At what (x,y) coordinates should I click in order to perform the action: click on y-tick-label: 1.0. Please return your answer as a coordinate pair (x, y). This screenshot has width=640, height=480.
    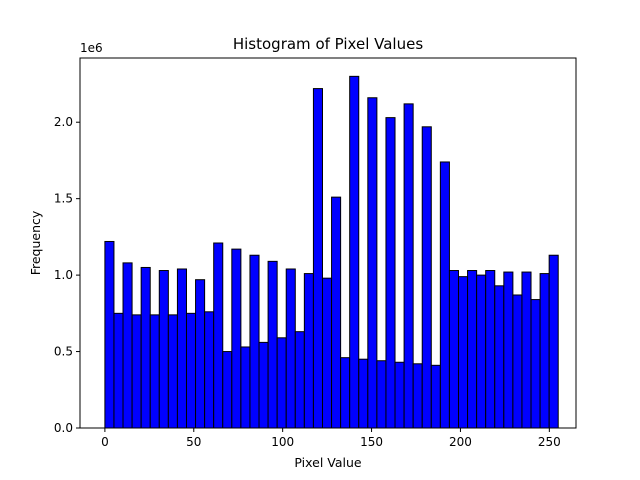
    Looking at the image, I should click on (63, 275).